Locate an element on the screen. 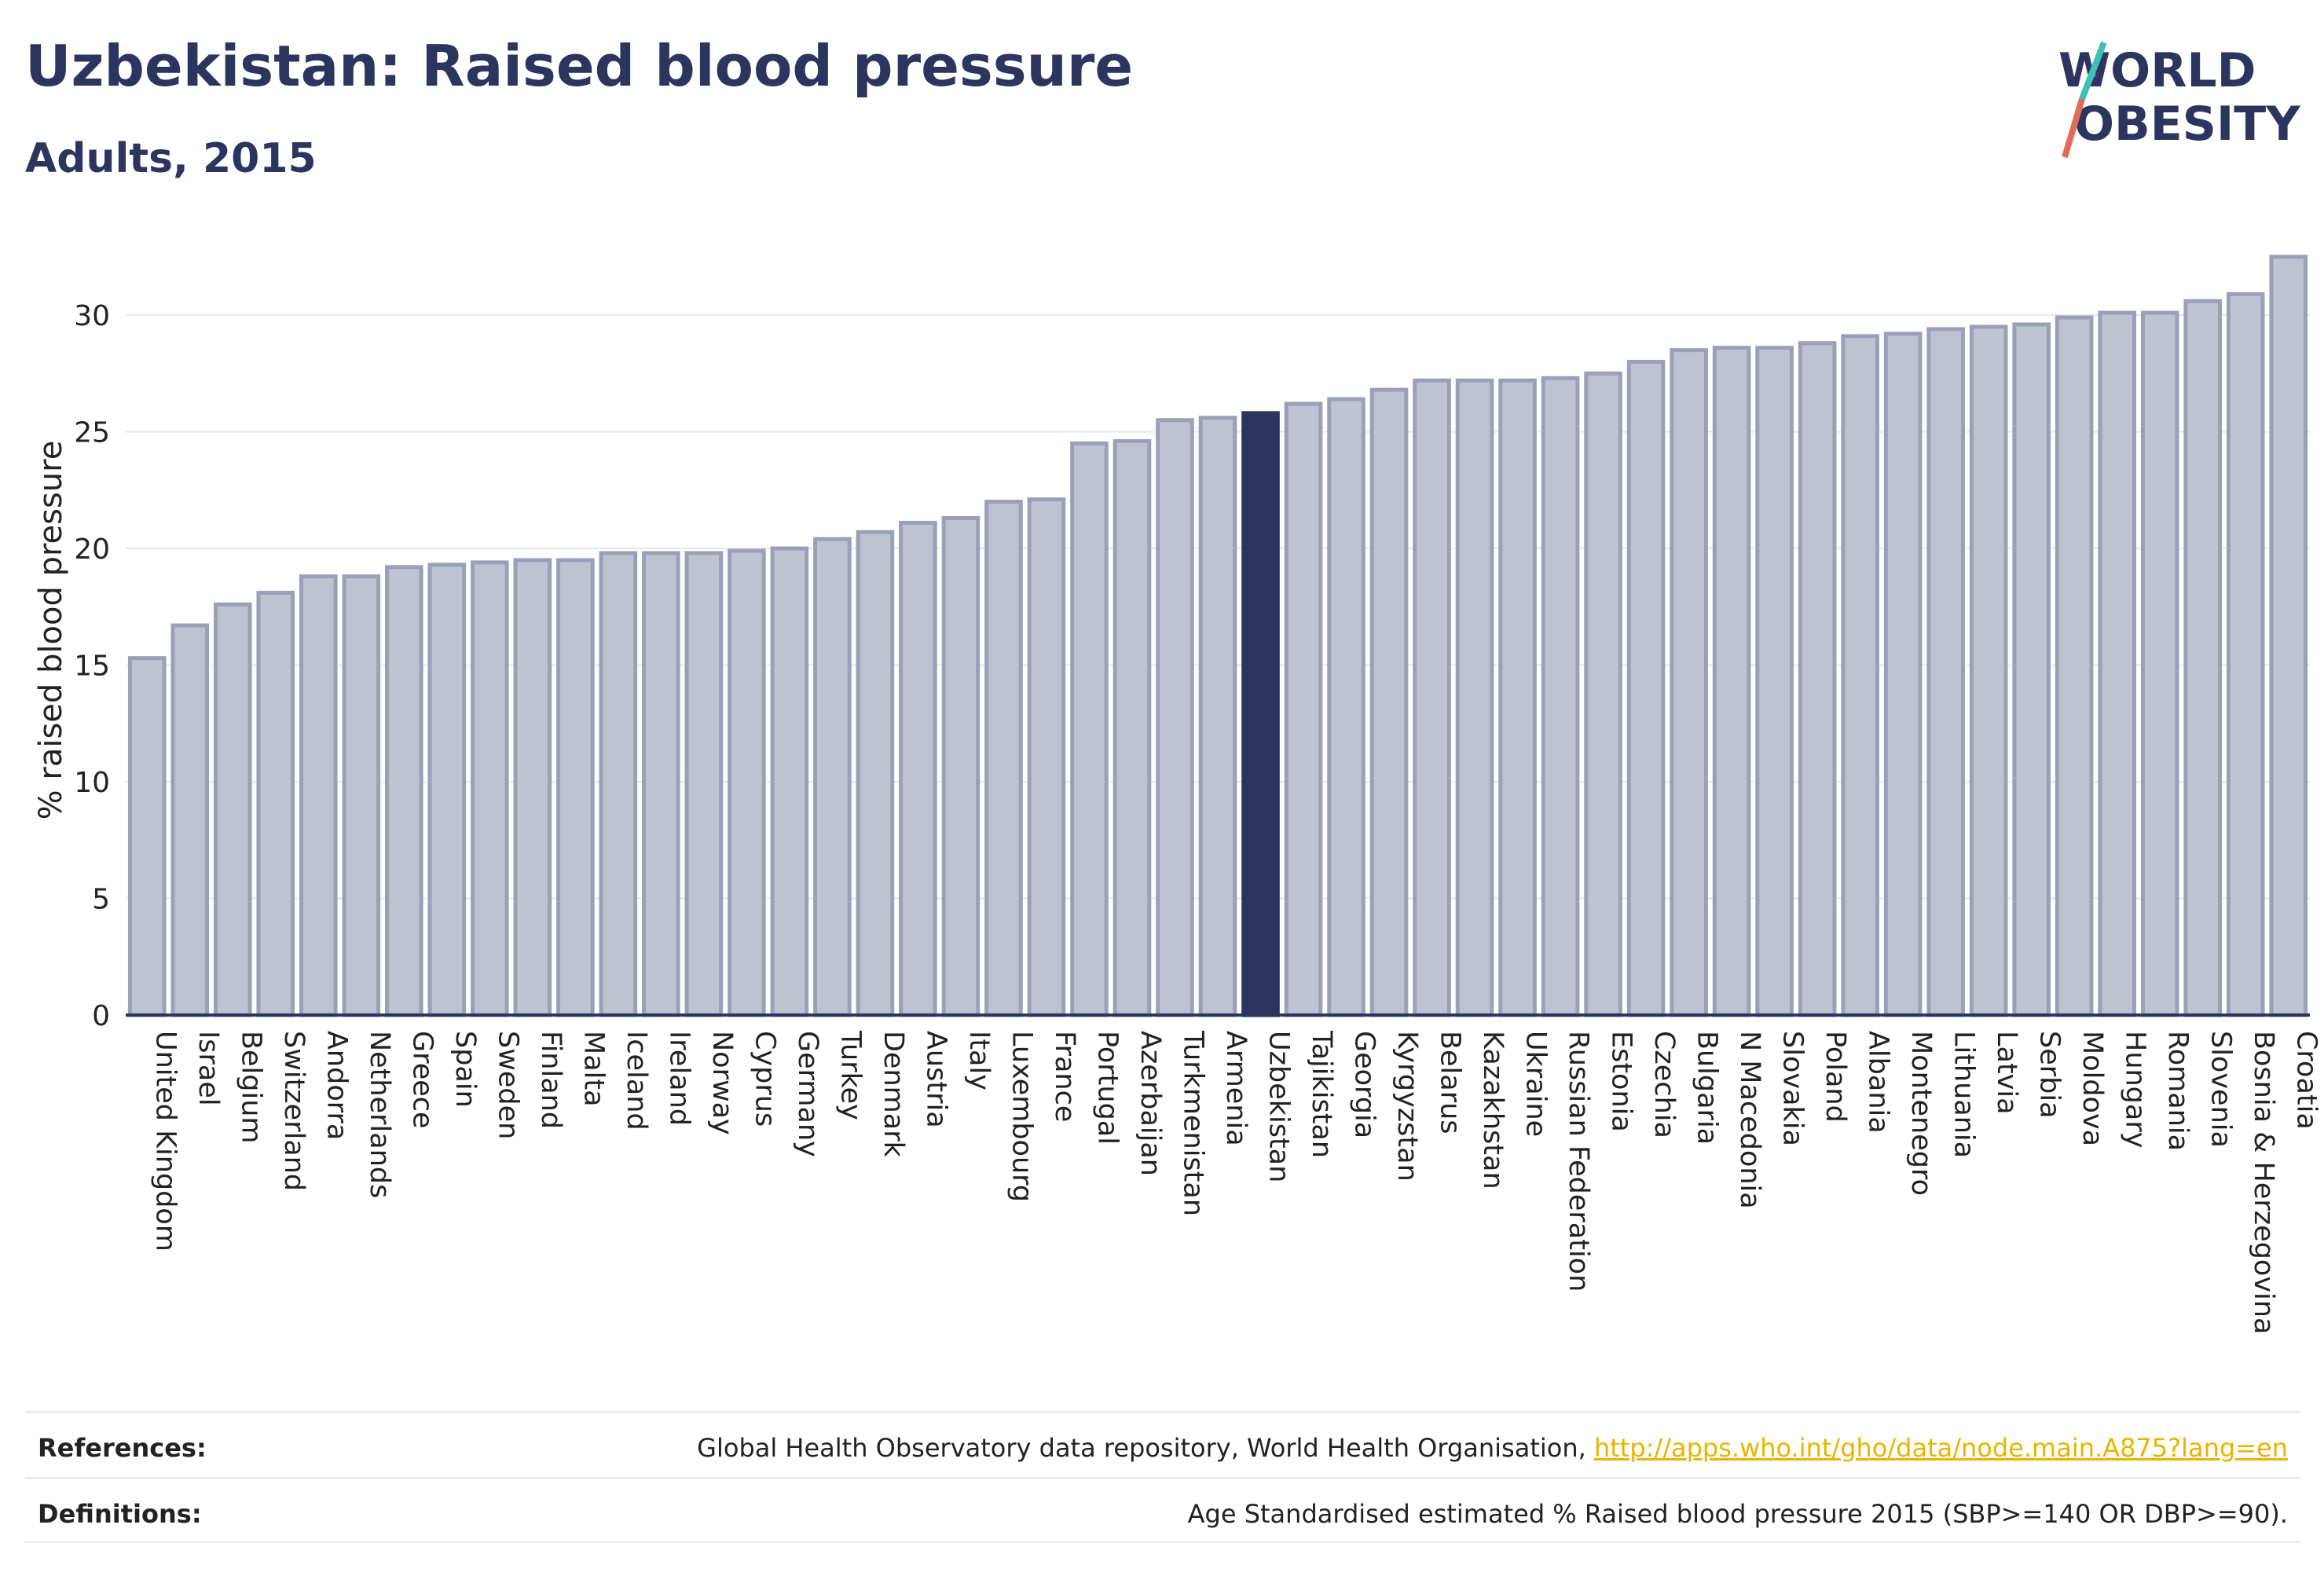 This screenshot has height=1576, width=2324. x-tick-label: Ukraine is located at coordinates (1536, 1084).